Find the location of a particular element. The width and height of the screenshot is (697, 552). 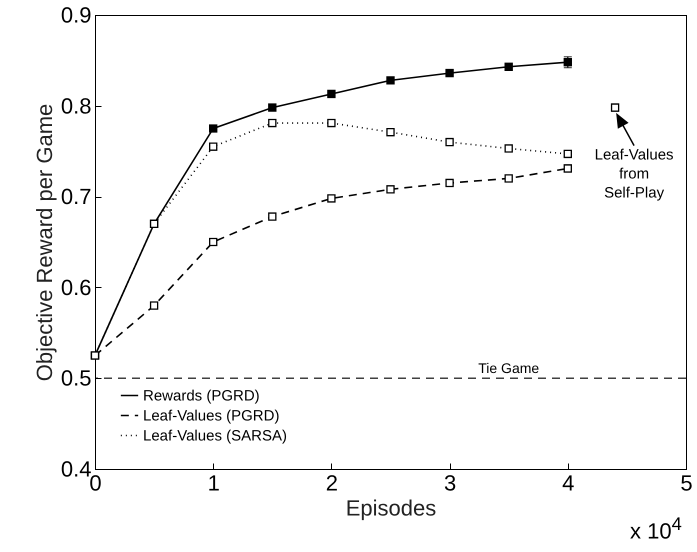

legend-label: Leaf-Values (PGRD) is located at coordinates (211, 416).